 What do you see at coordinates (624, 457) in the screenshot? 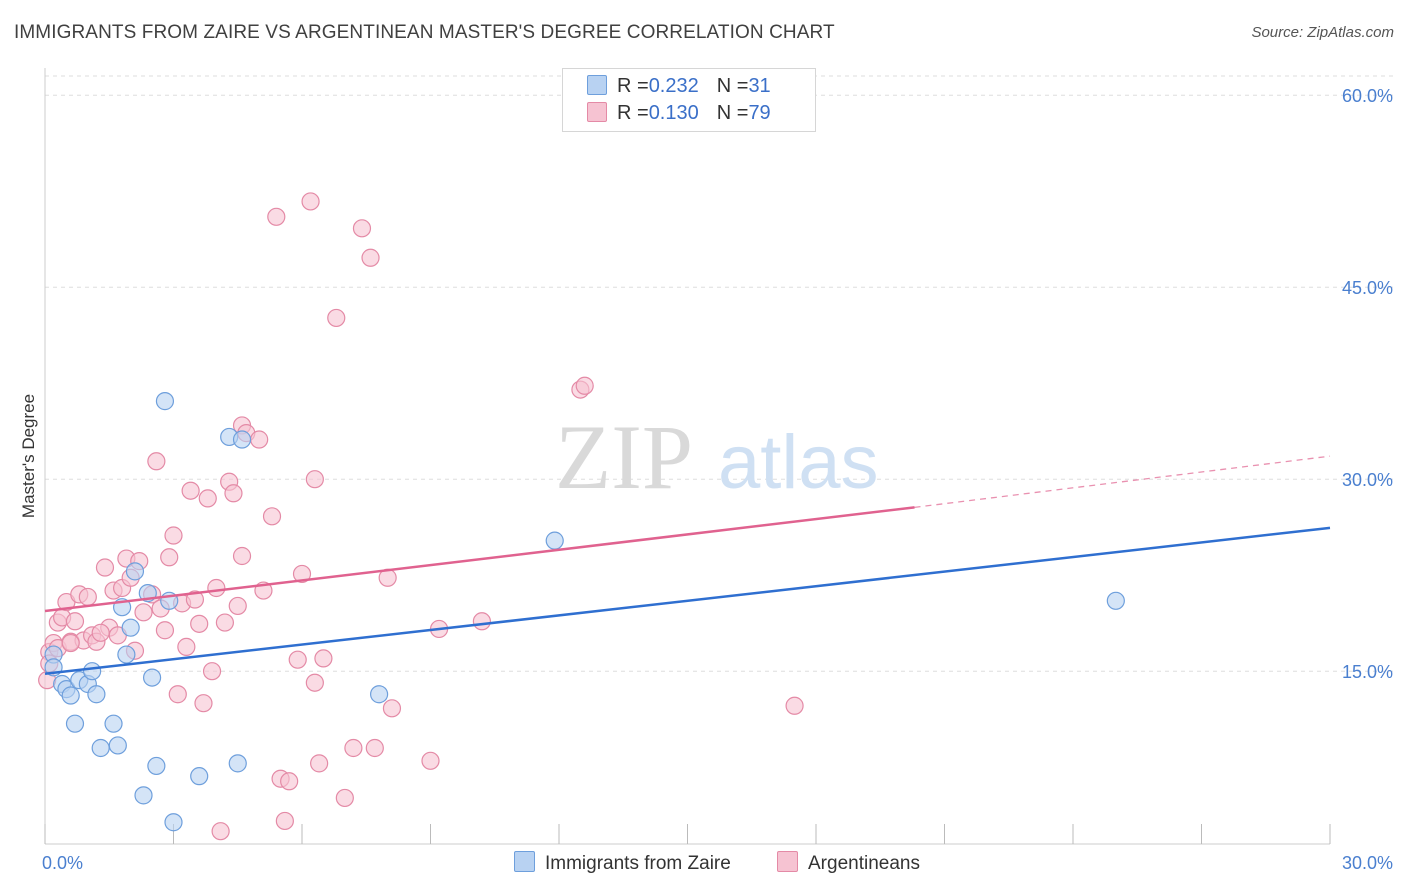
I see `watermark-zip: ZIP` at bounding box center [624, 457].